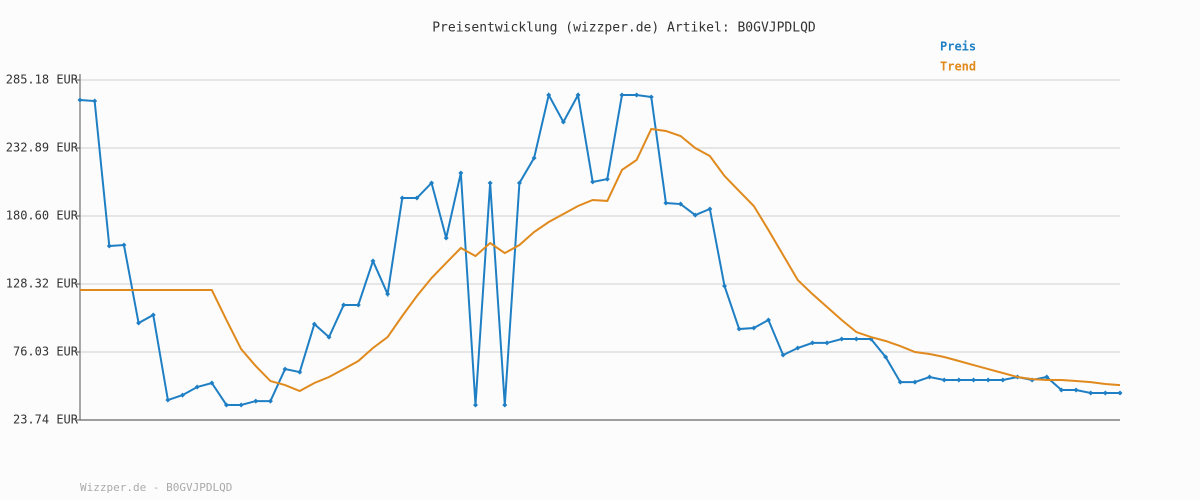 The width and height of the screenshot is (1200, 500). What do you see at coordinates (46, 351) in the screenshot?
I see `y-tick-label: 76.03 EUR` at bounding box center [46, 351].